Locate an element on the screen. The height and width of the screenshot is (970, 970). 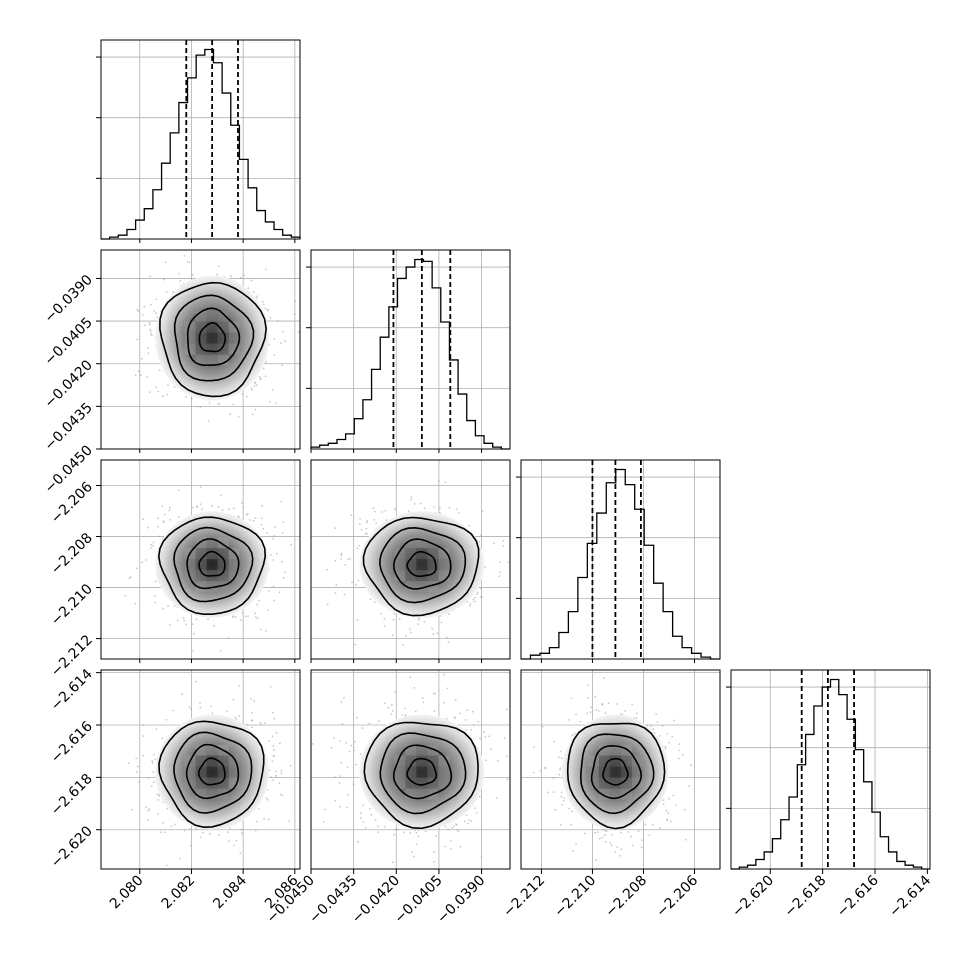
x-tick-label-0-0: 2.080 is located at coordinates (127, 893).